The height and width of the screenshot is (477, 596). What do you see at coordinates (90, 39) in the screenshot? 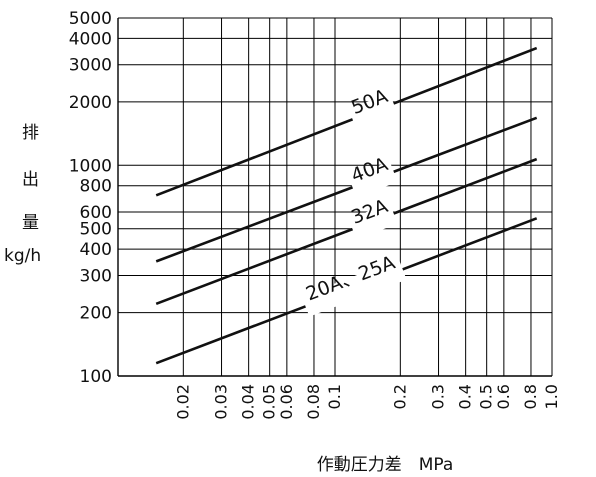
I see `y-tick-label: 4000` at bounding box center [90, 39].